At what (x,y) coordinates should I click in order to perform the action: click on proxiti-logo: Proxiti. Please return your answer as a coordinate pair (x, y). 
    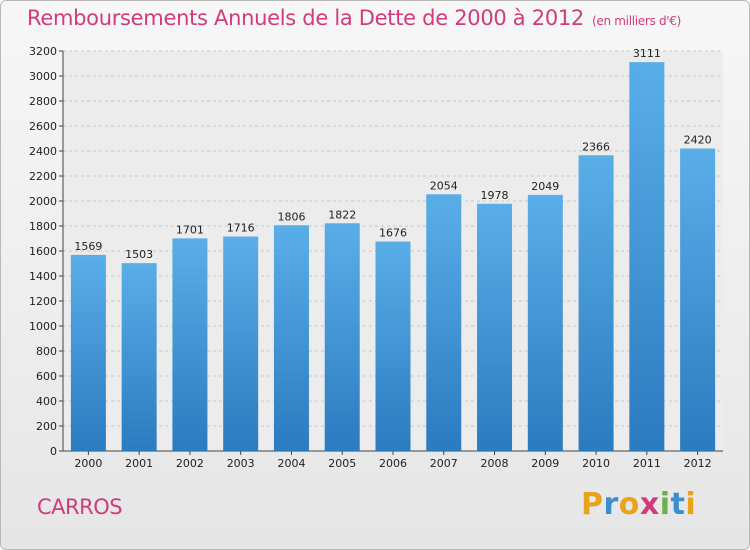
    Looking at the image, I should click on (638, 504).